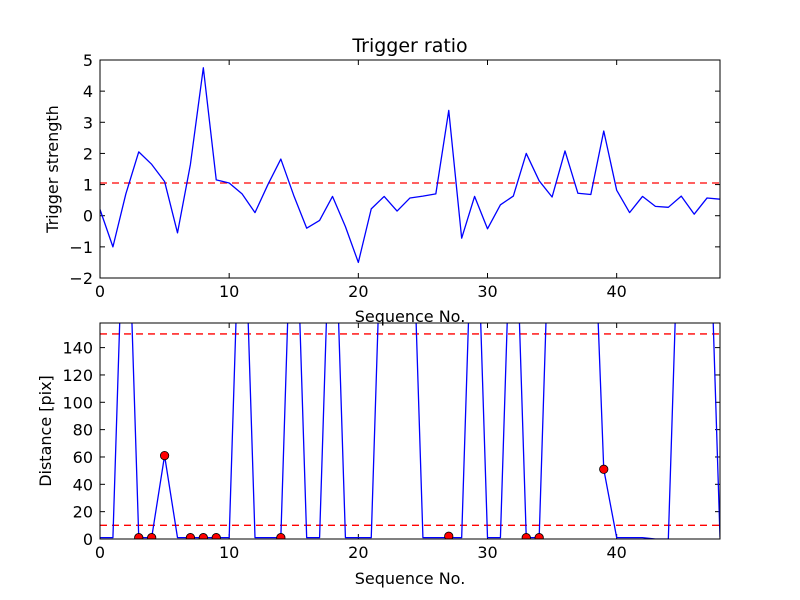 The height and width of the screenshot is (600, 800). I want to click on top-y-tick-label: 3, so click(88, 122).